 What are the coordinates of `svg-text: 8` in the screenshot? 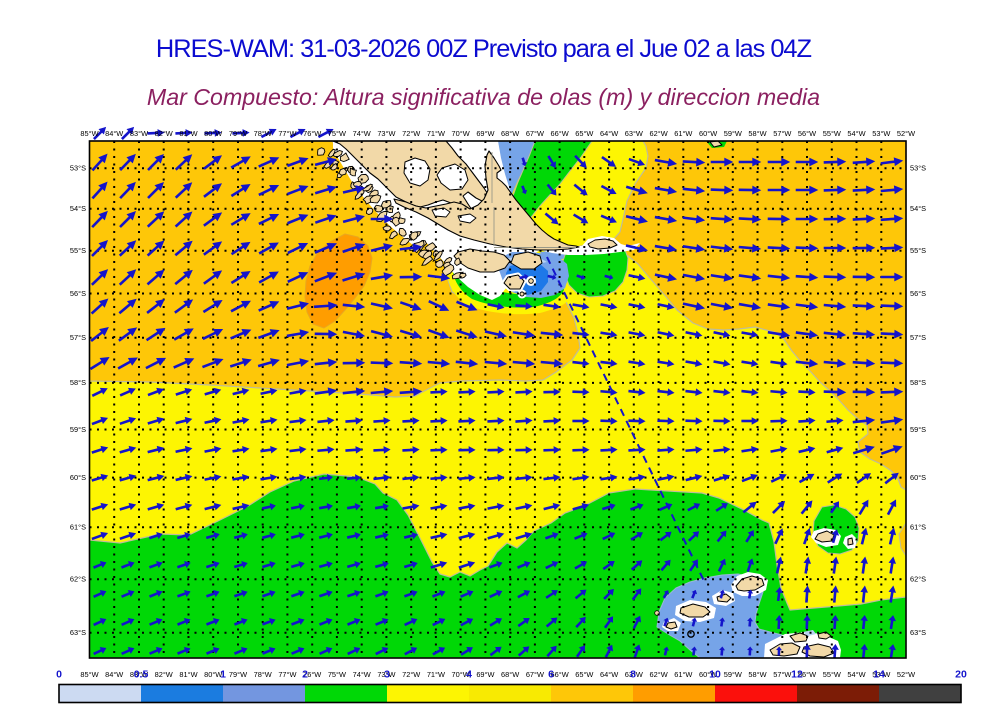 It's located at (633, 675).